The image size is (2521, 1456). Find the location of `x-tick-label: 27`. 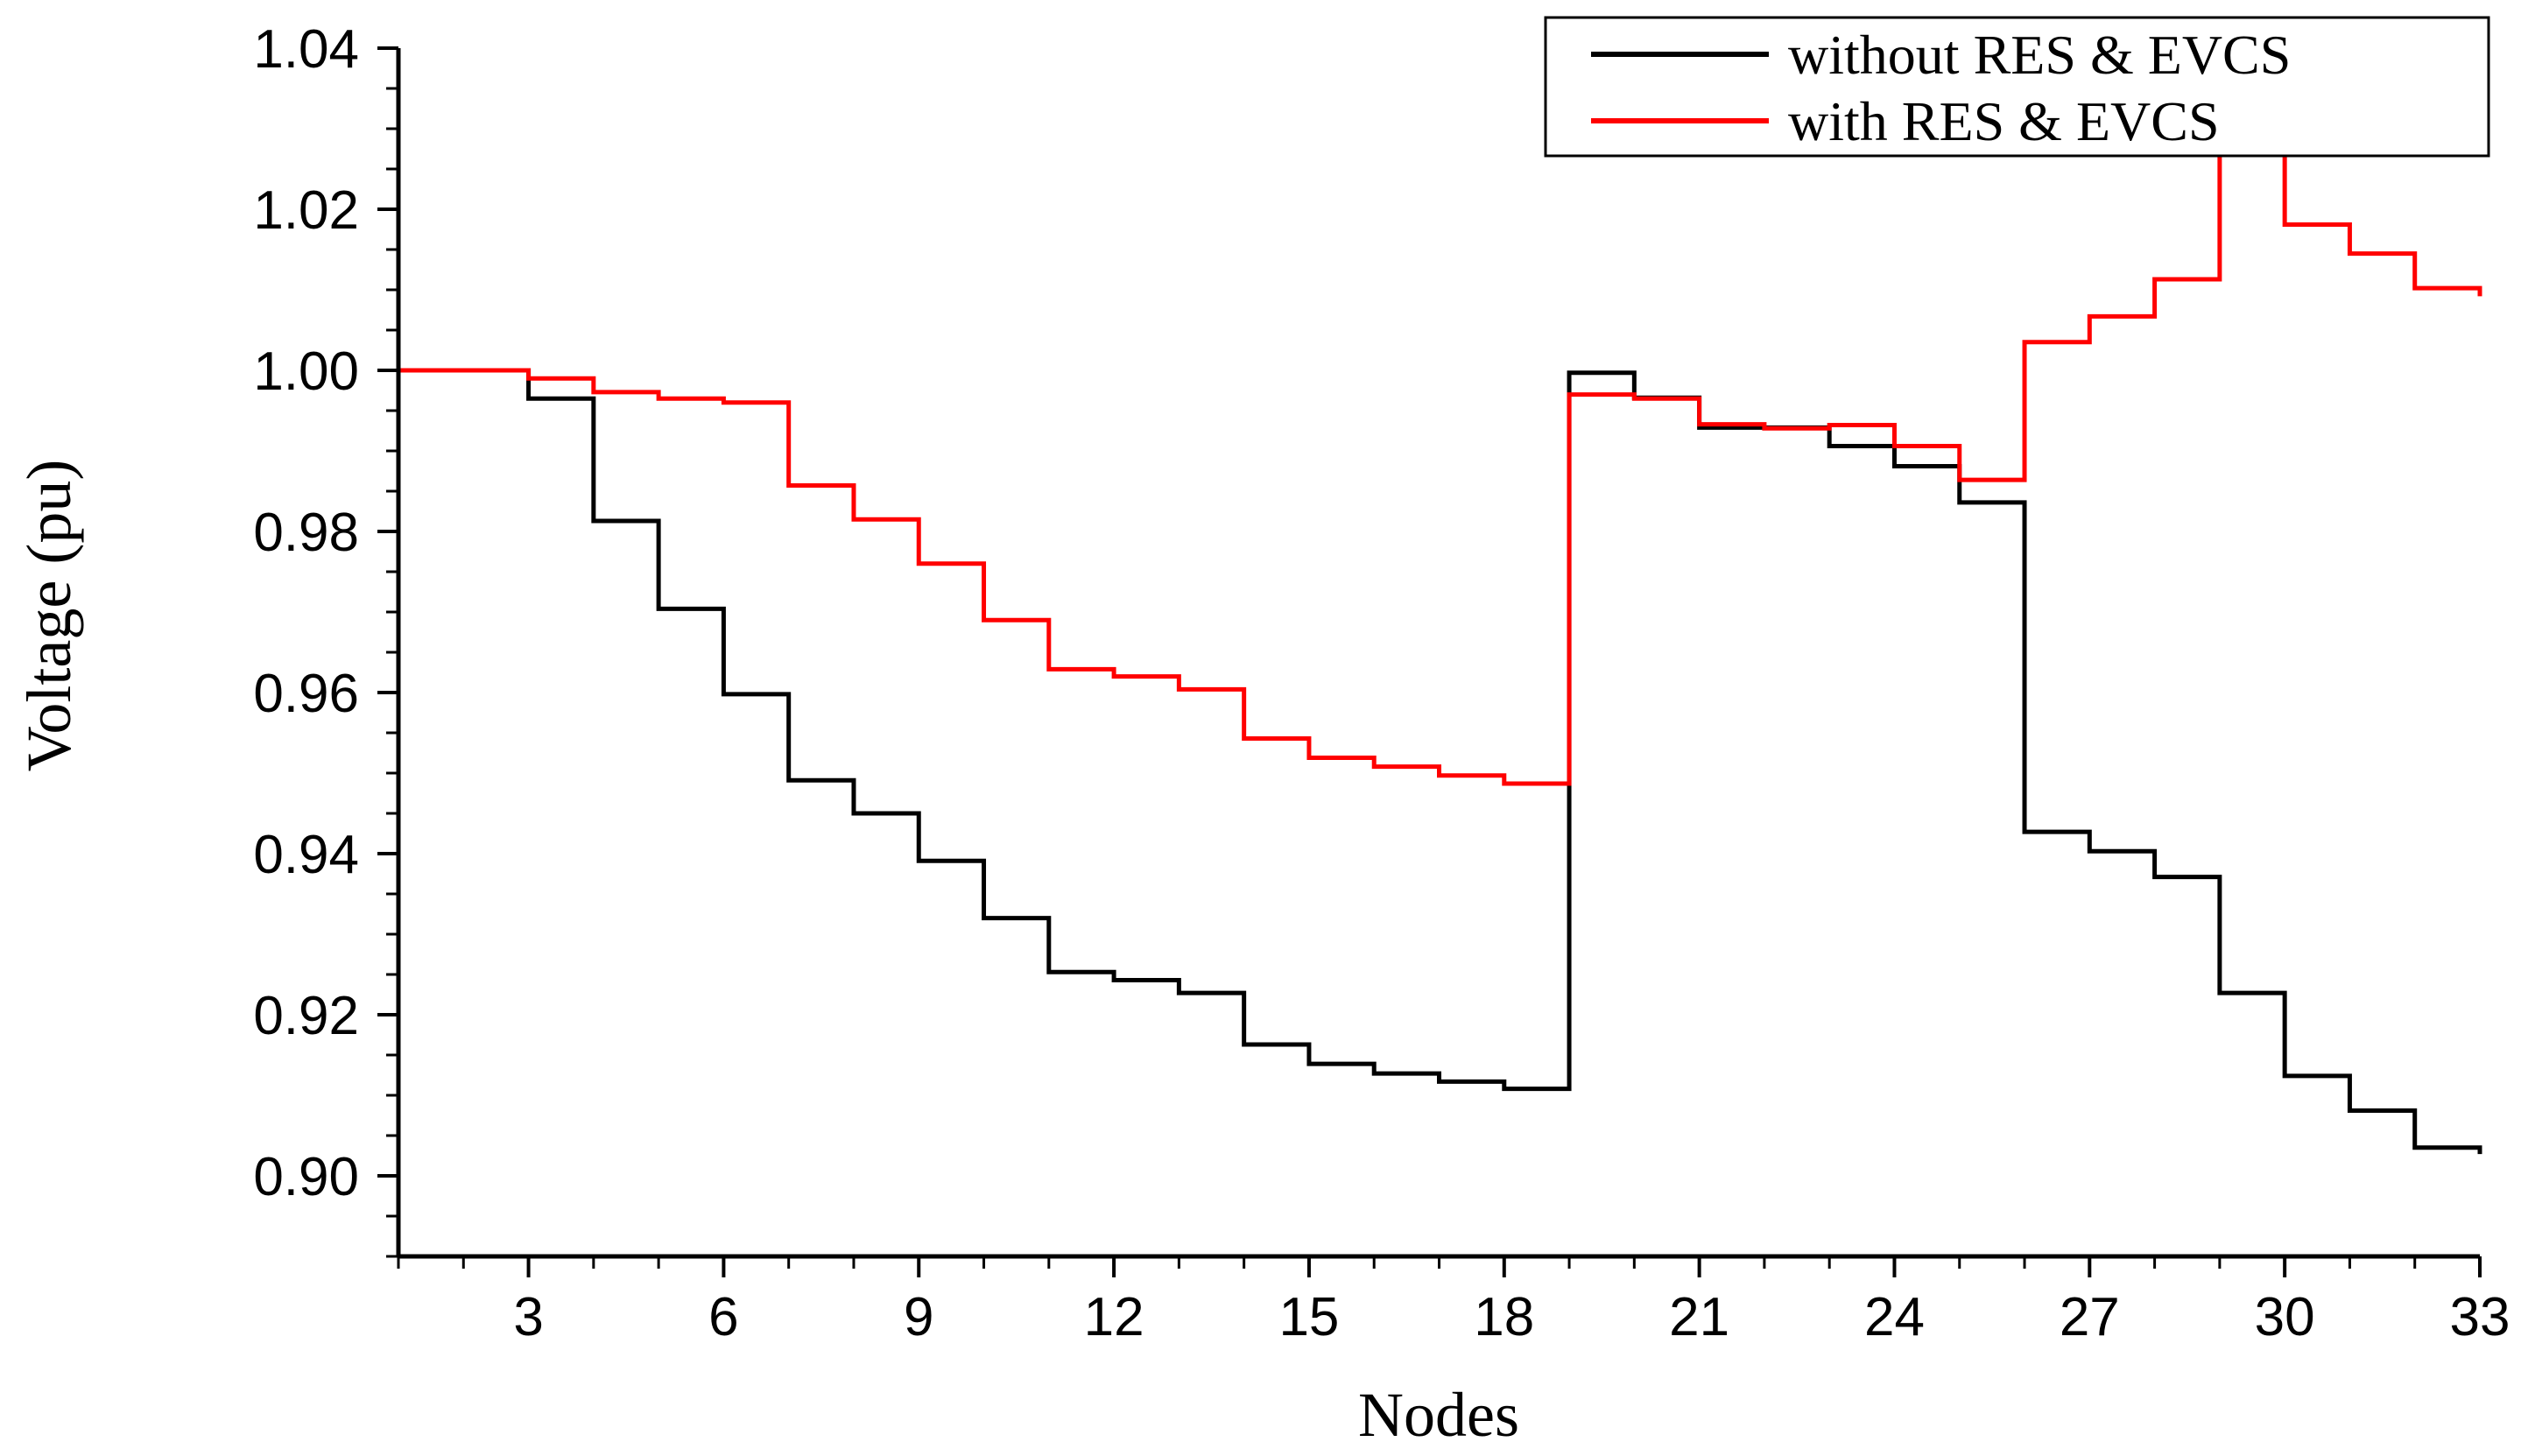

x-tick-label: 27 is located at coordinates (2090, 1317).